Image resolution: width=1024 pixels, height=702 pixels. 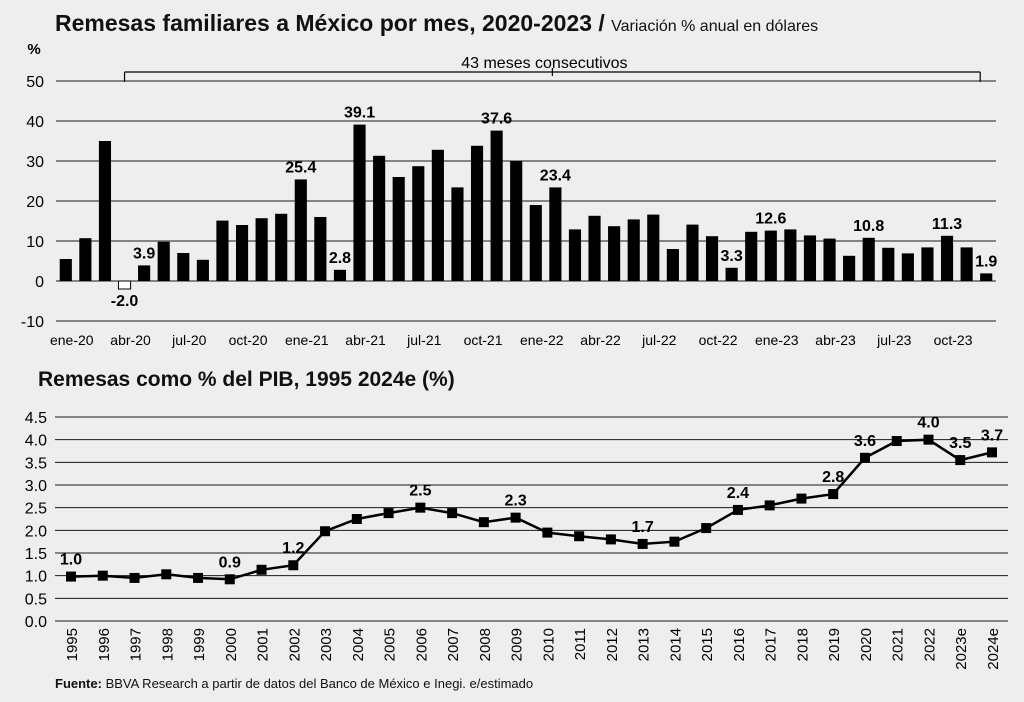 What do you see at coordinates (231, 644) in the screenshot?
I see `line-x-tick-label: 2000` at bounding box center [231, 644].